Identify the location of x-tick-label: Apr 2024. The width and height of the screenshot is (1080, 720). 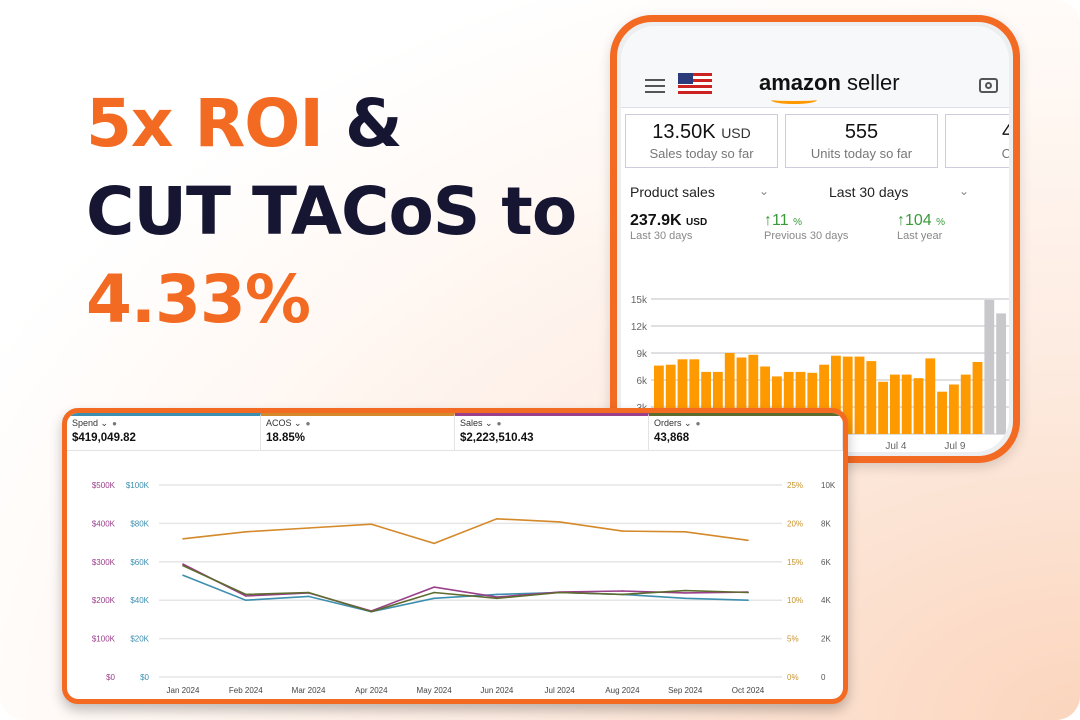
(371, 690).